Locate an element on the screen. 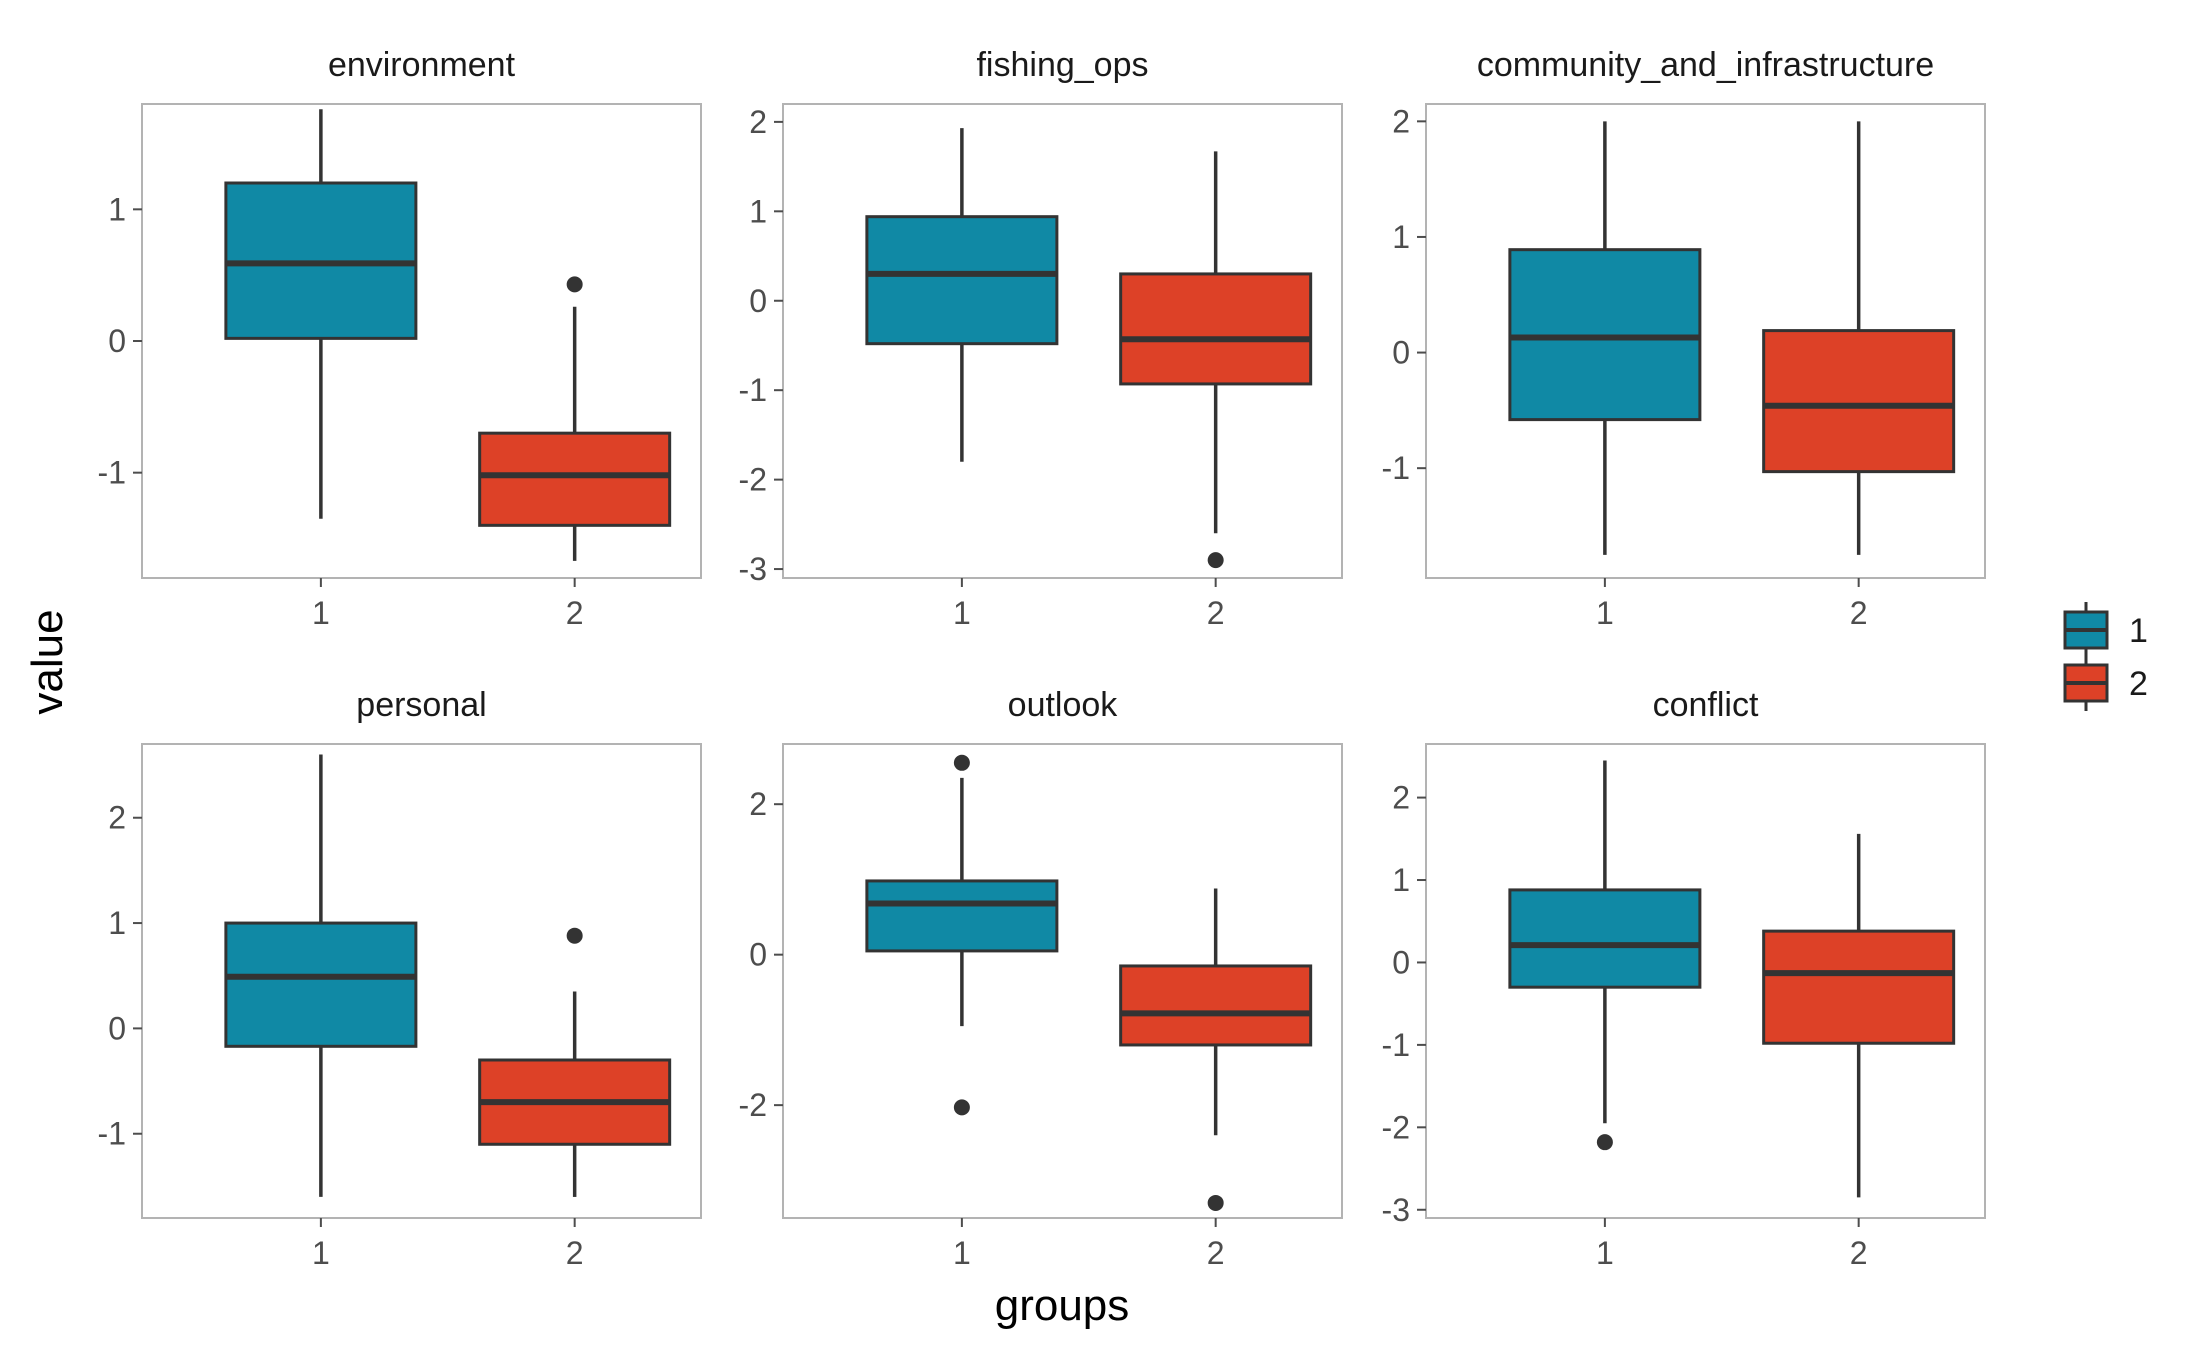  legend: 12 is located at coordinates (2105, 656).